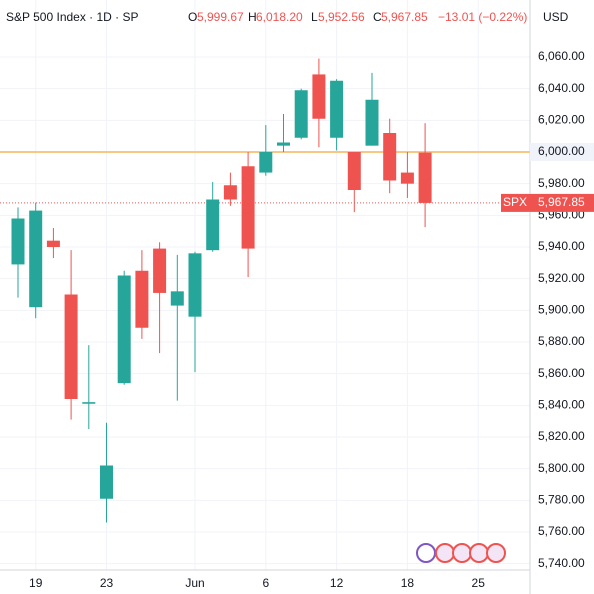  Describe the element at coordinates (561, 278) in the screenshot. I see `y-tick-label: 5,920.00` at that location.